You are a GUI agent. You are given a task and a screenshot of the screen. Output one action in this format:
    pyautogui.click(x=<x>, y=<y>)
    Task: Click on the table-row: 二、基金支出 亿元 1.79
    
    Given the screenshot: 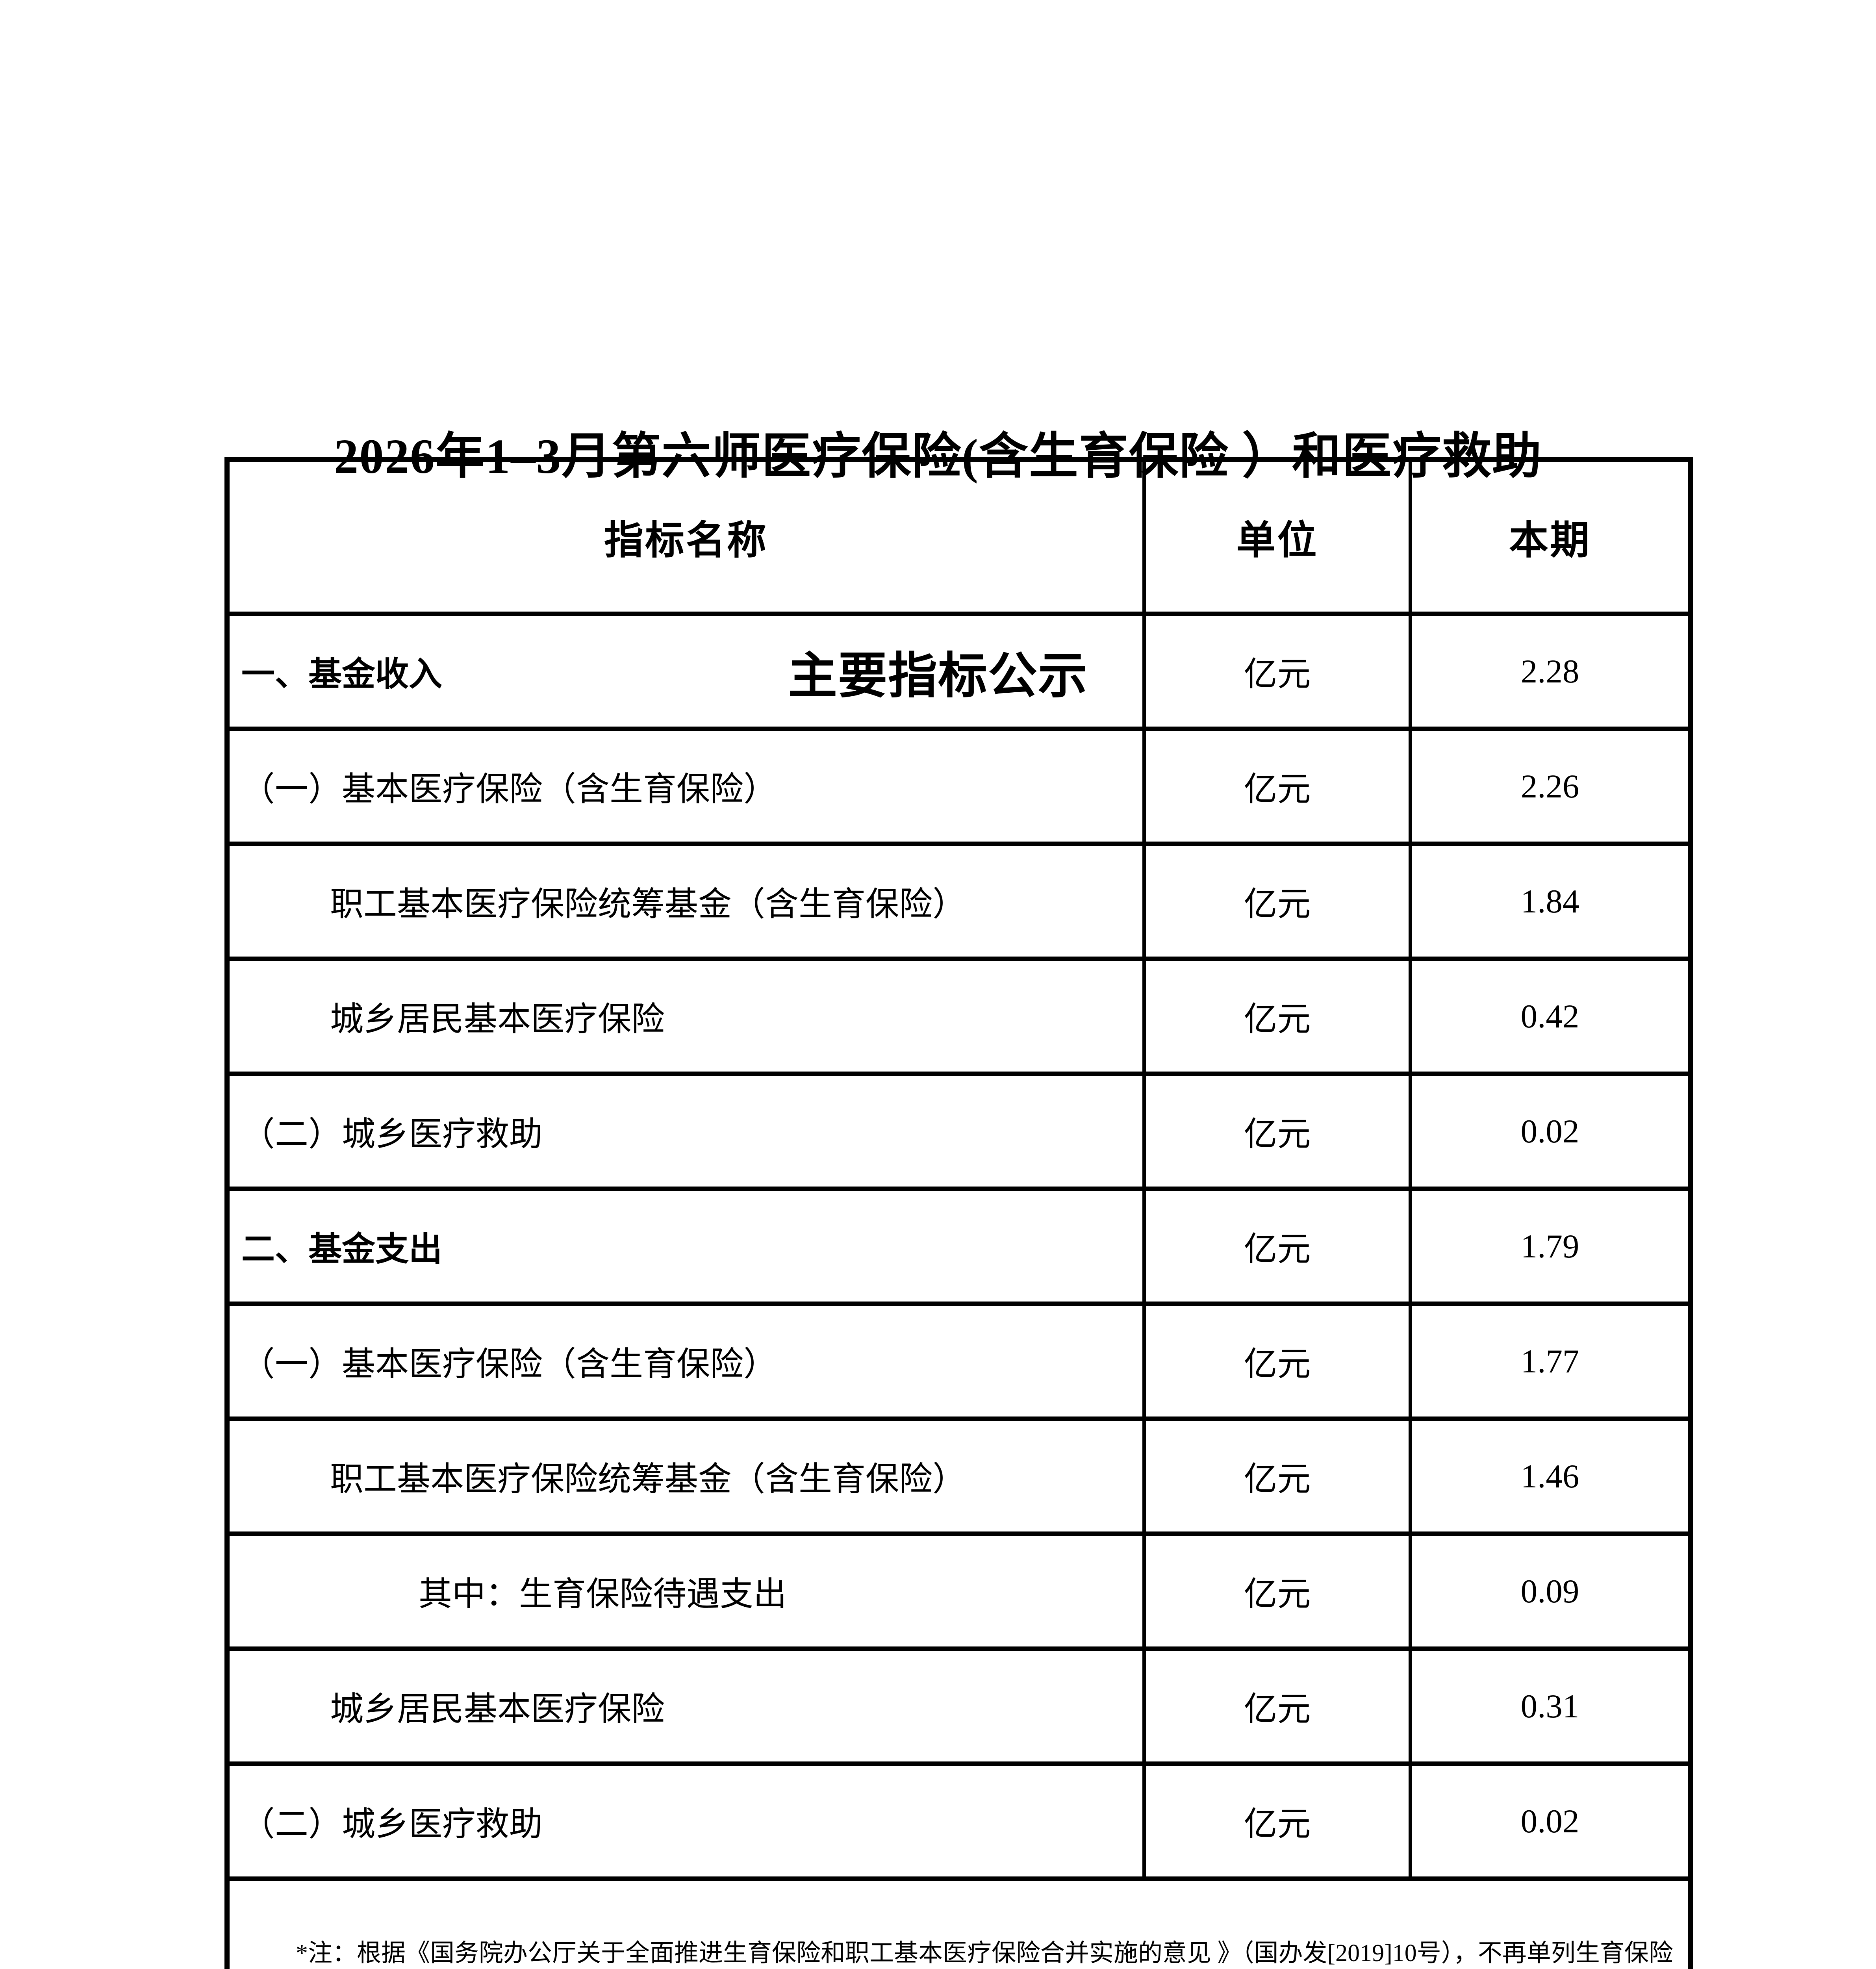 What is the action you would take?
    pyautogui.click(x=958, y=1246)
    